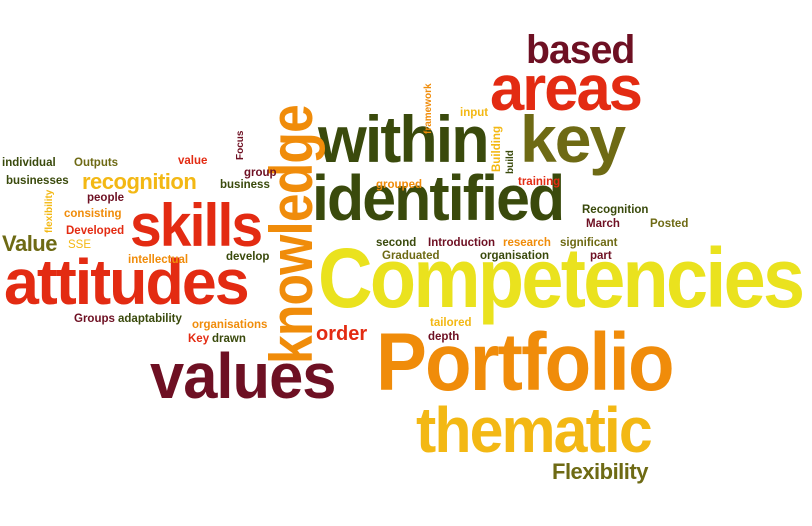  Describe the element at coordinates (451, 323) in the screenshot. I see `word-tailored: tailored` at that location.